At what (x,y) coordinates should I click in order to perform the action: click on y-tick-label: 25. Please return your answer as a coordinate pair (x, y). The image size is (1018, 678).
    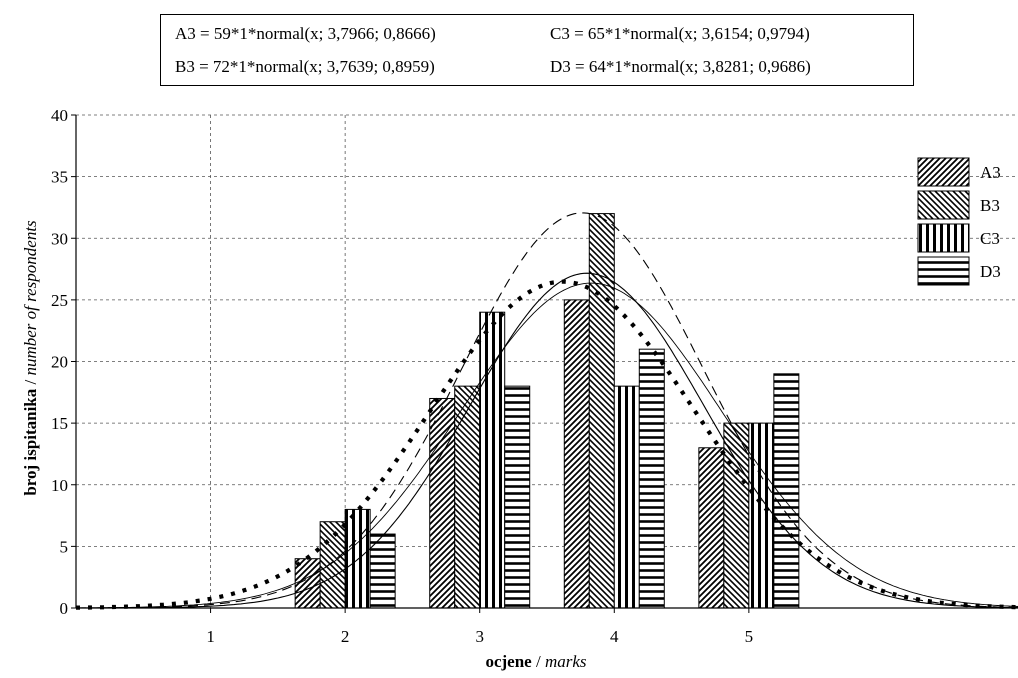
    Looking at the image, I should click on (59, 300).